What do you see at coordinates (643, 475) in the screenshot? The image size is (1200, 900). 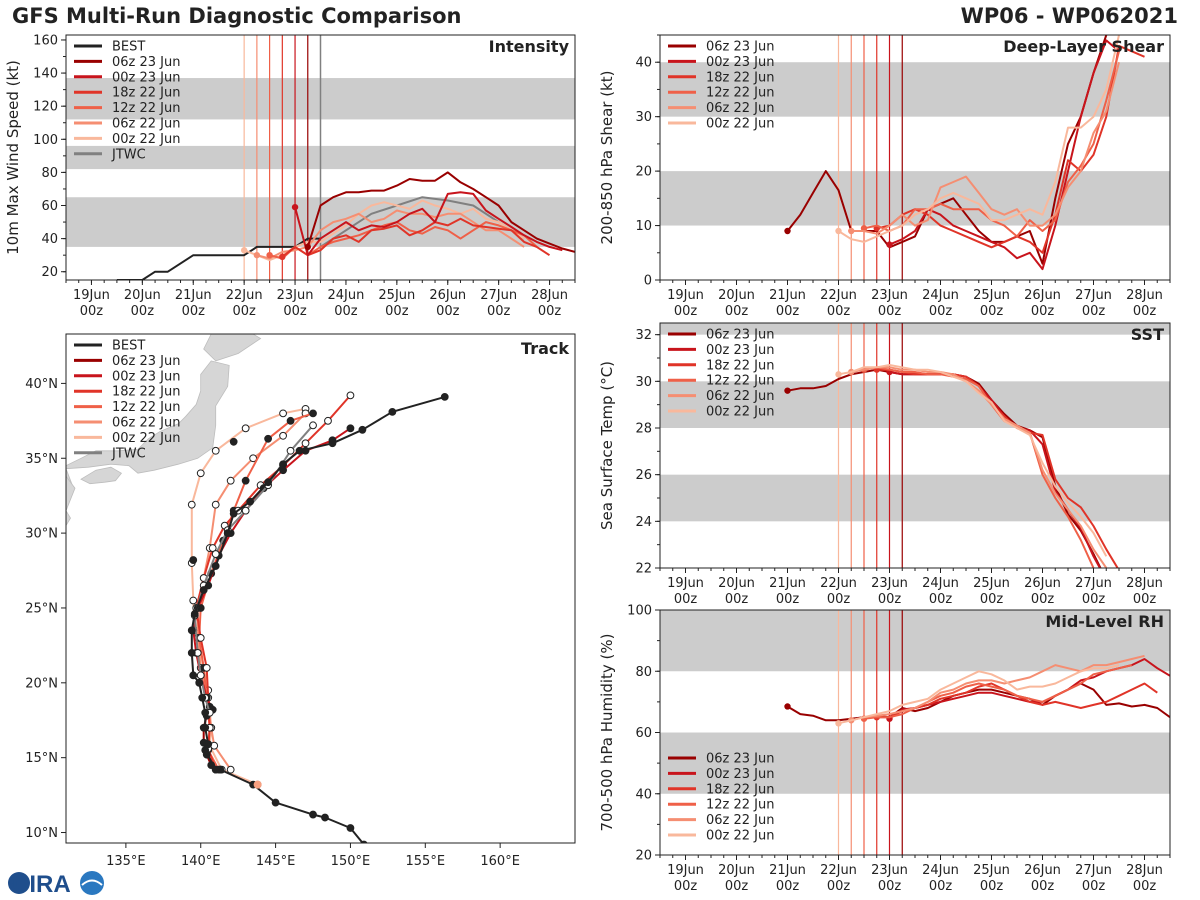 I see `y-tick-label: 26` at bounding box center [643, 475].